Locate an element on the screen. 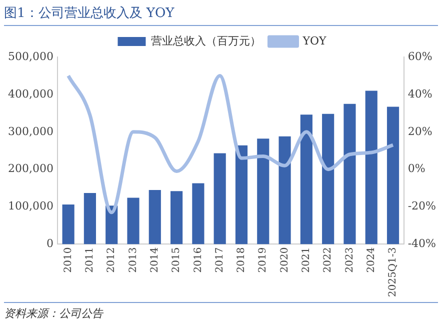  x-tick-label: 2021 is located at coordinates (306, 260).